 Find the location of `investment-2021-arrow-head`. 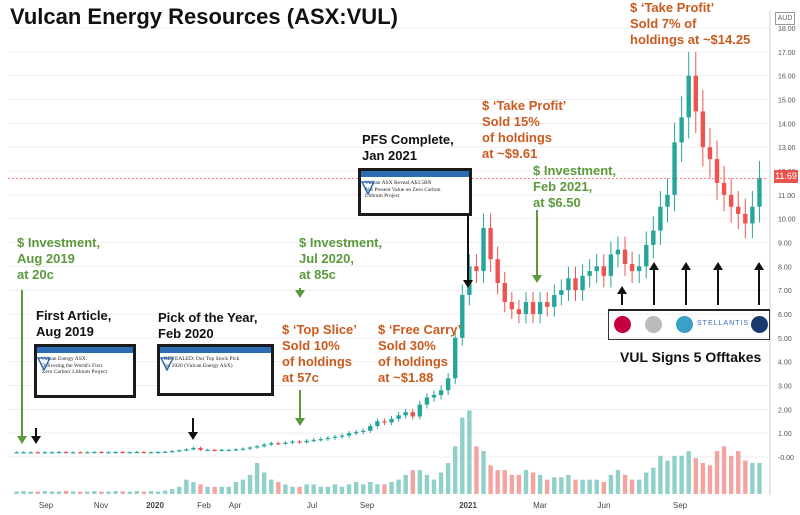

investment-2021-arrow-head is located at coordinates (537, 279).